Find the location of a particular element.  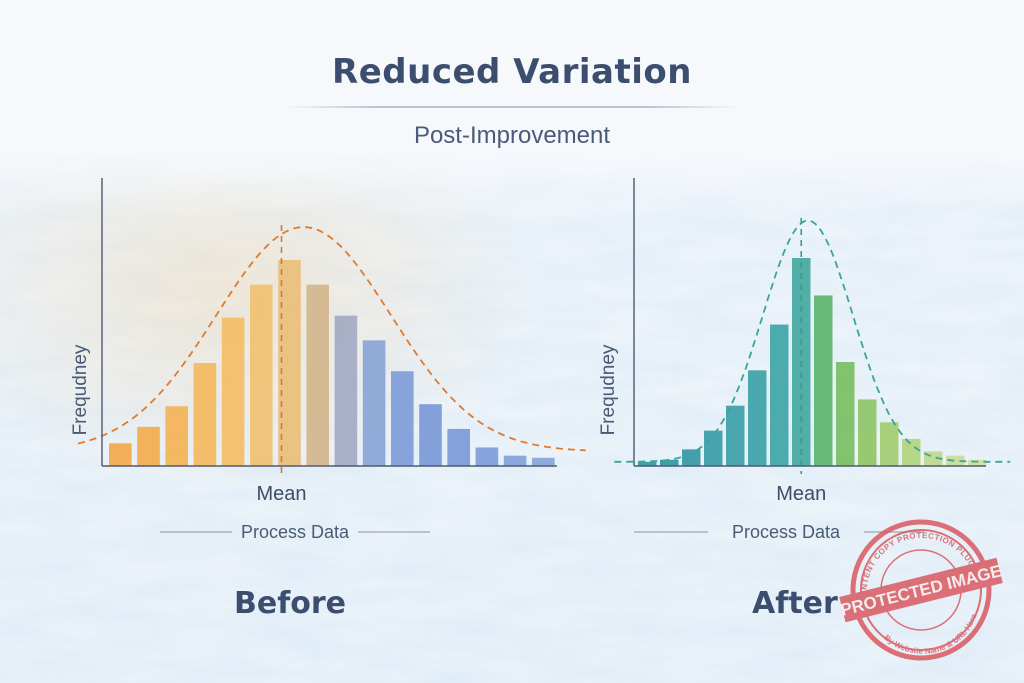

title-divider is located at coordinates (512, 107).